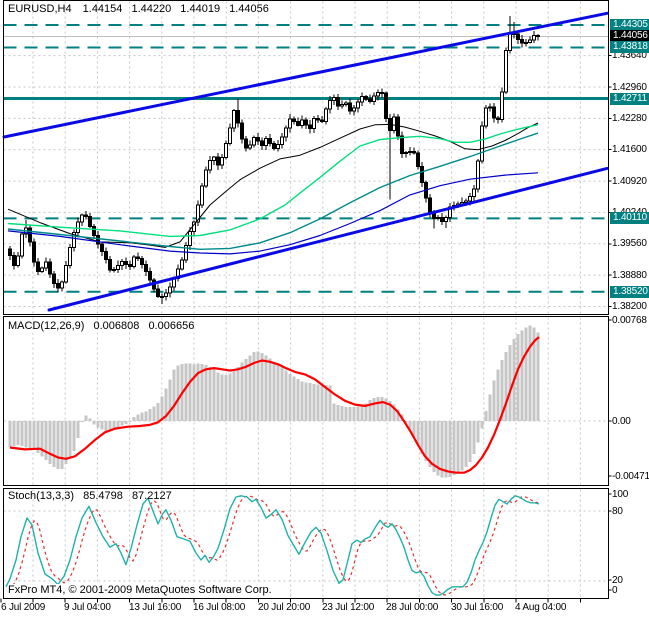  Describe the element at coordinates (412, 607) in the screenshot. I see `time-axis-label: 28 Jul 00:00` at that location.